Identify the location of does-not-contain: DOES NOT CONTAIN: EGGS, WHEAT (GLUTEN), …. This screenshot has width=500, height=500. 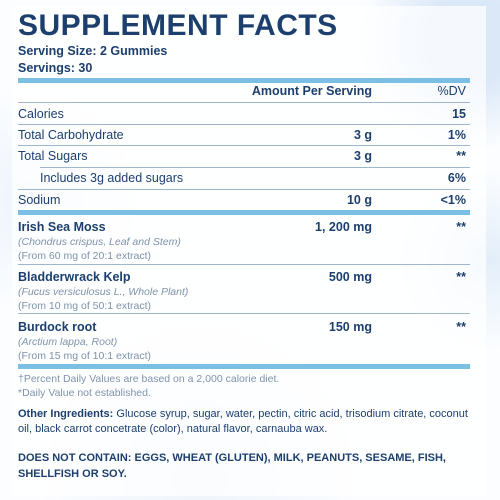
(232, 466).